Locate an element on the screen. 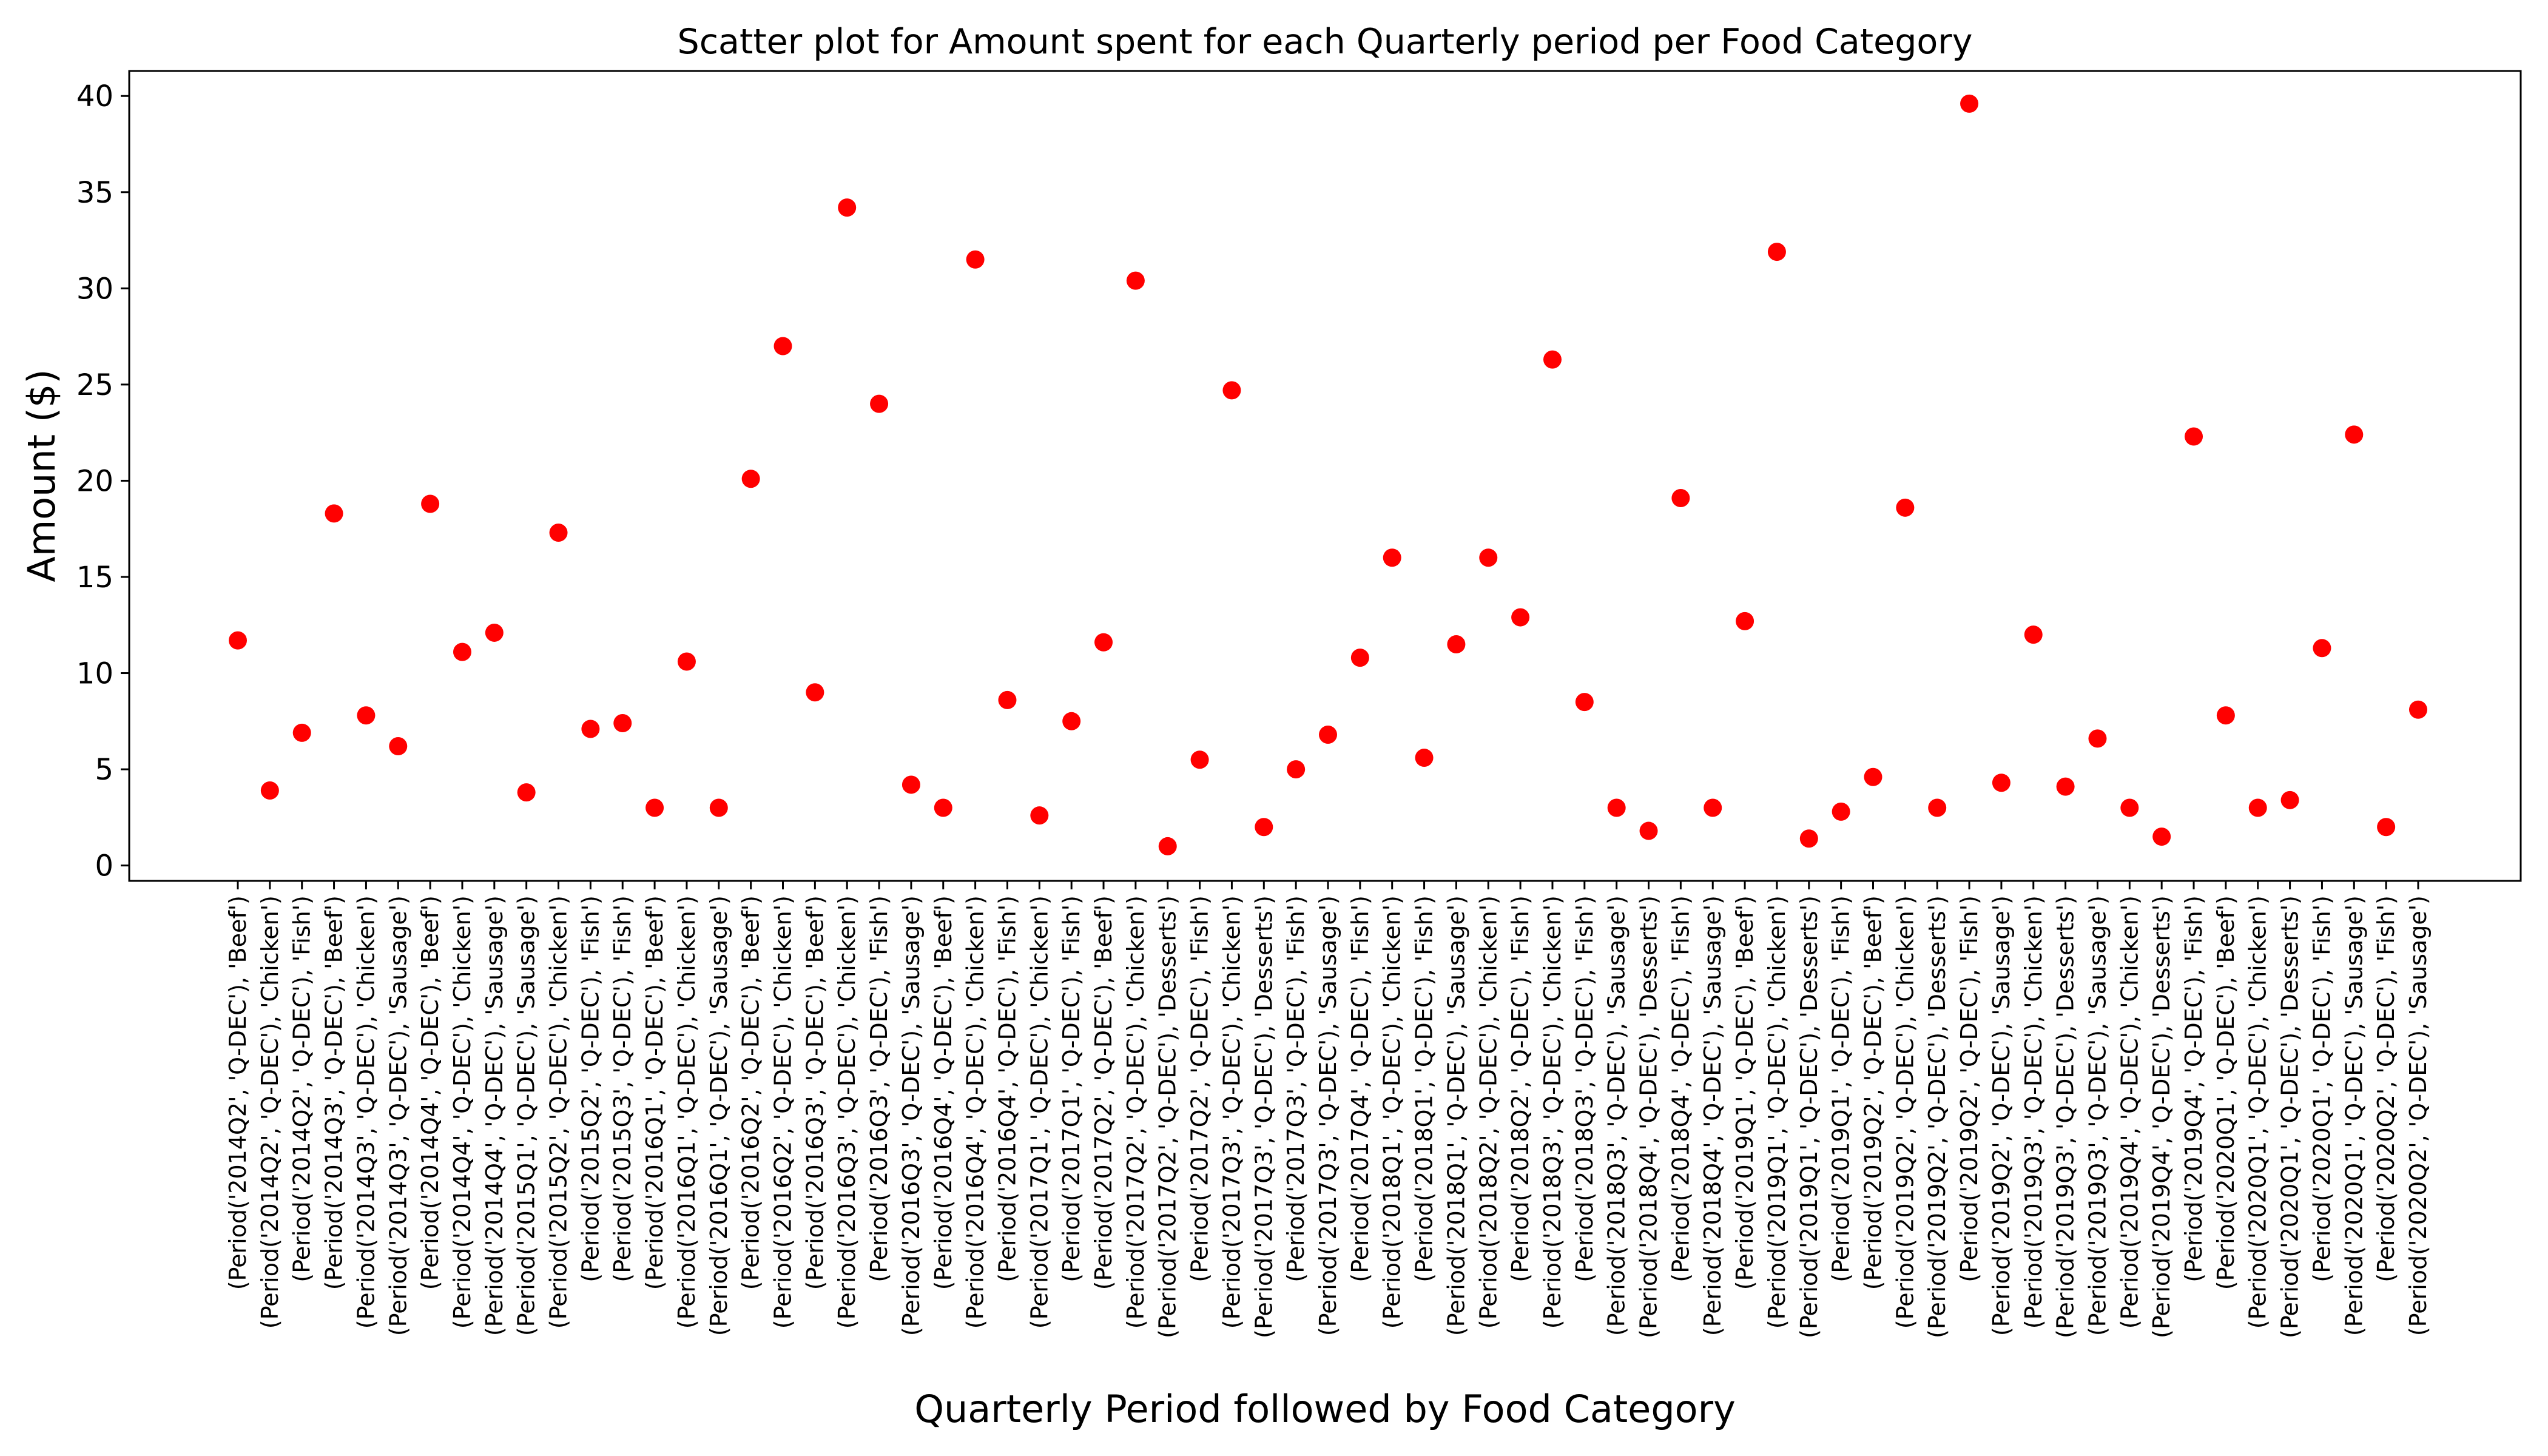  x-tick-label: (Period('2020Q2', 'Q-DEC'), 'Sausage') is located at coordinates (2418, 1115).